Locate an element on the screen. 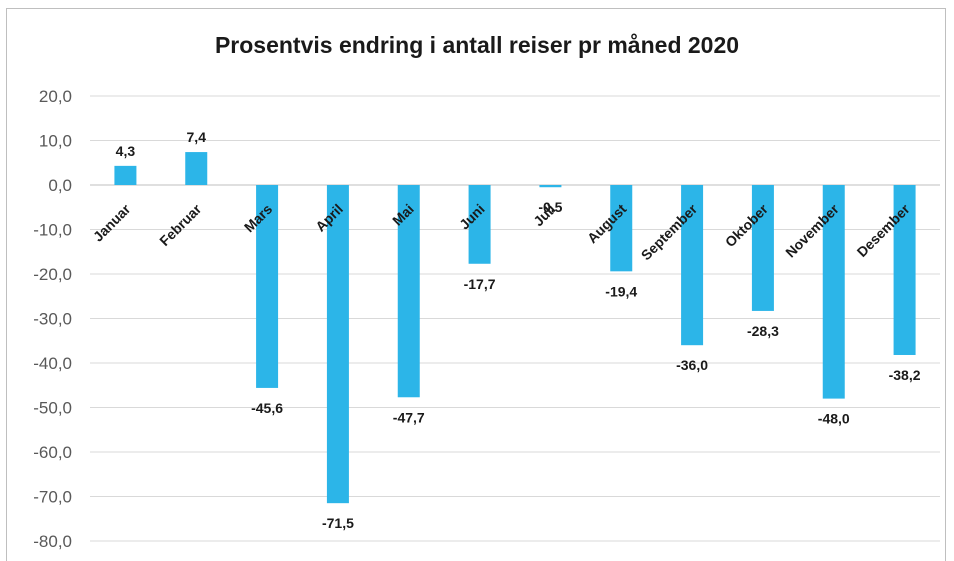 The width and height of the screenshot is (954, 561). y-tick-label: -30,0 is located at coordinates (52, 319).